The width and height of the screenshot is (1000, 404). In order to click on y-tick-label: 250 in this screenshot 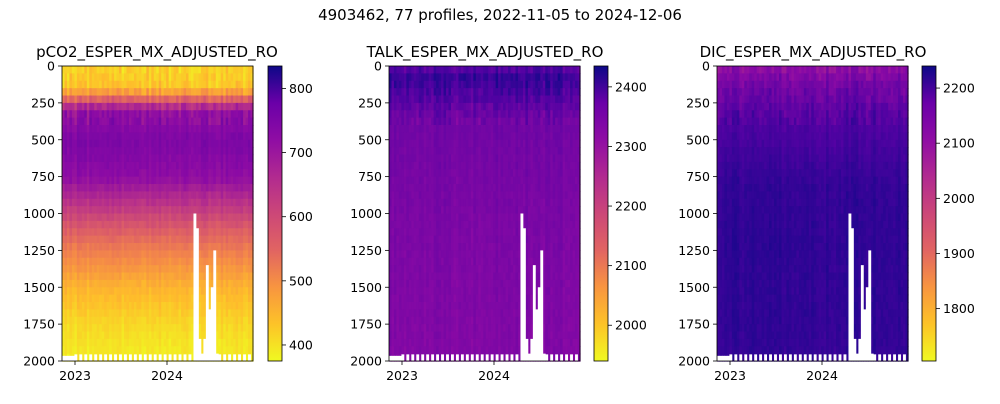, I will do `click(43, 102)`.